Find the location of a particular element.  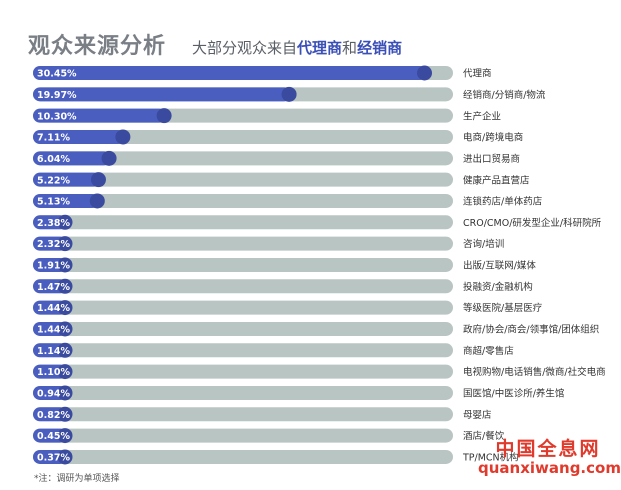

category-label: 酒店/餐饮 is located at coordinates (484, 436).